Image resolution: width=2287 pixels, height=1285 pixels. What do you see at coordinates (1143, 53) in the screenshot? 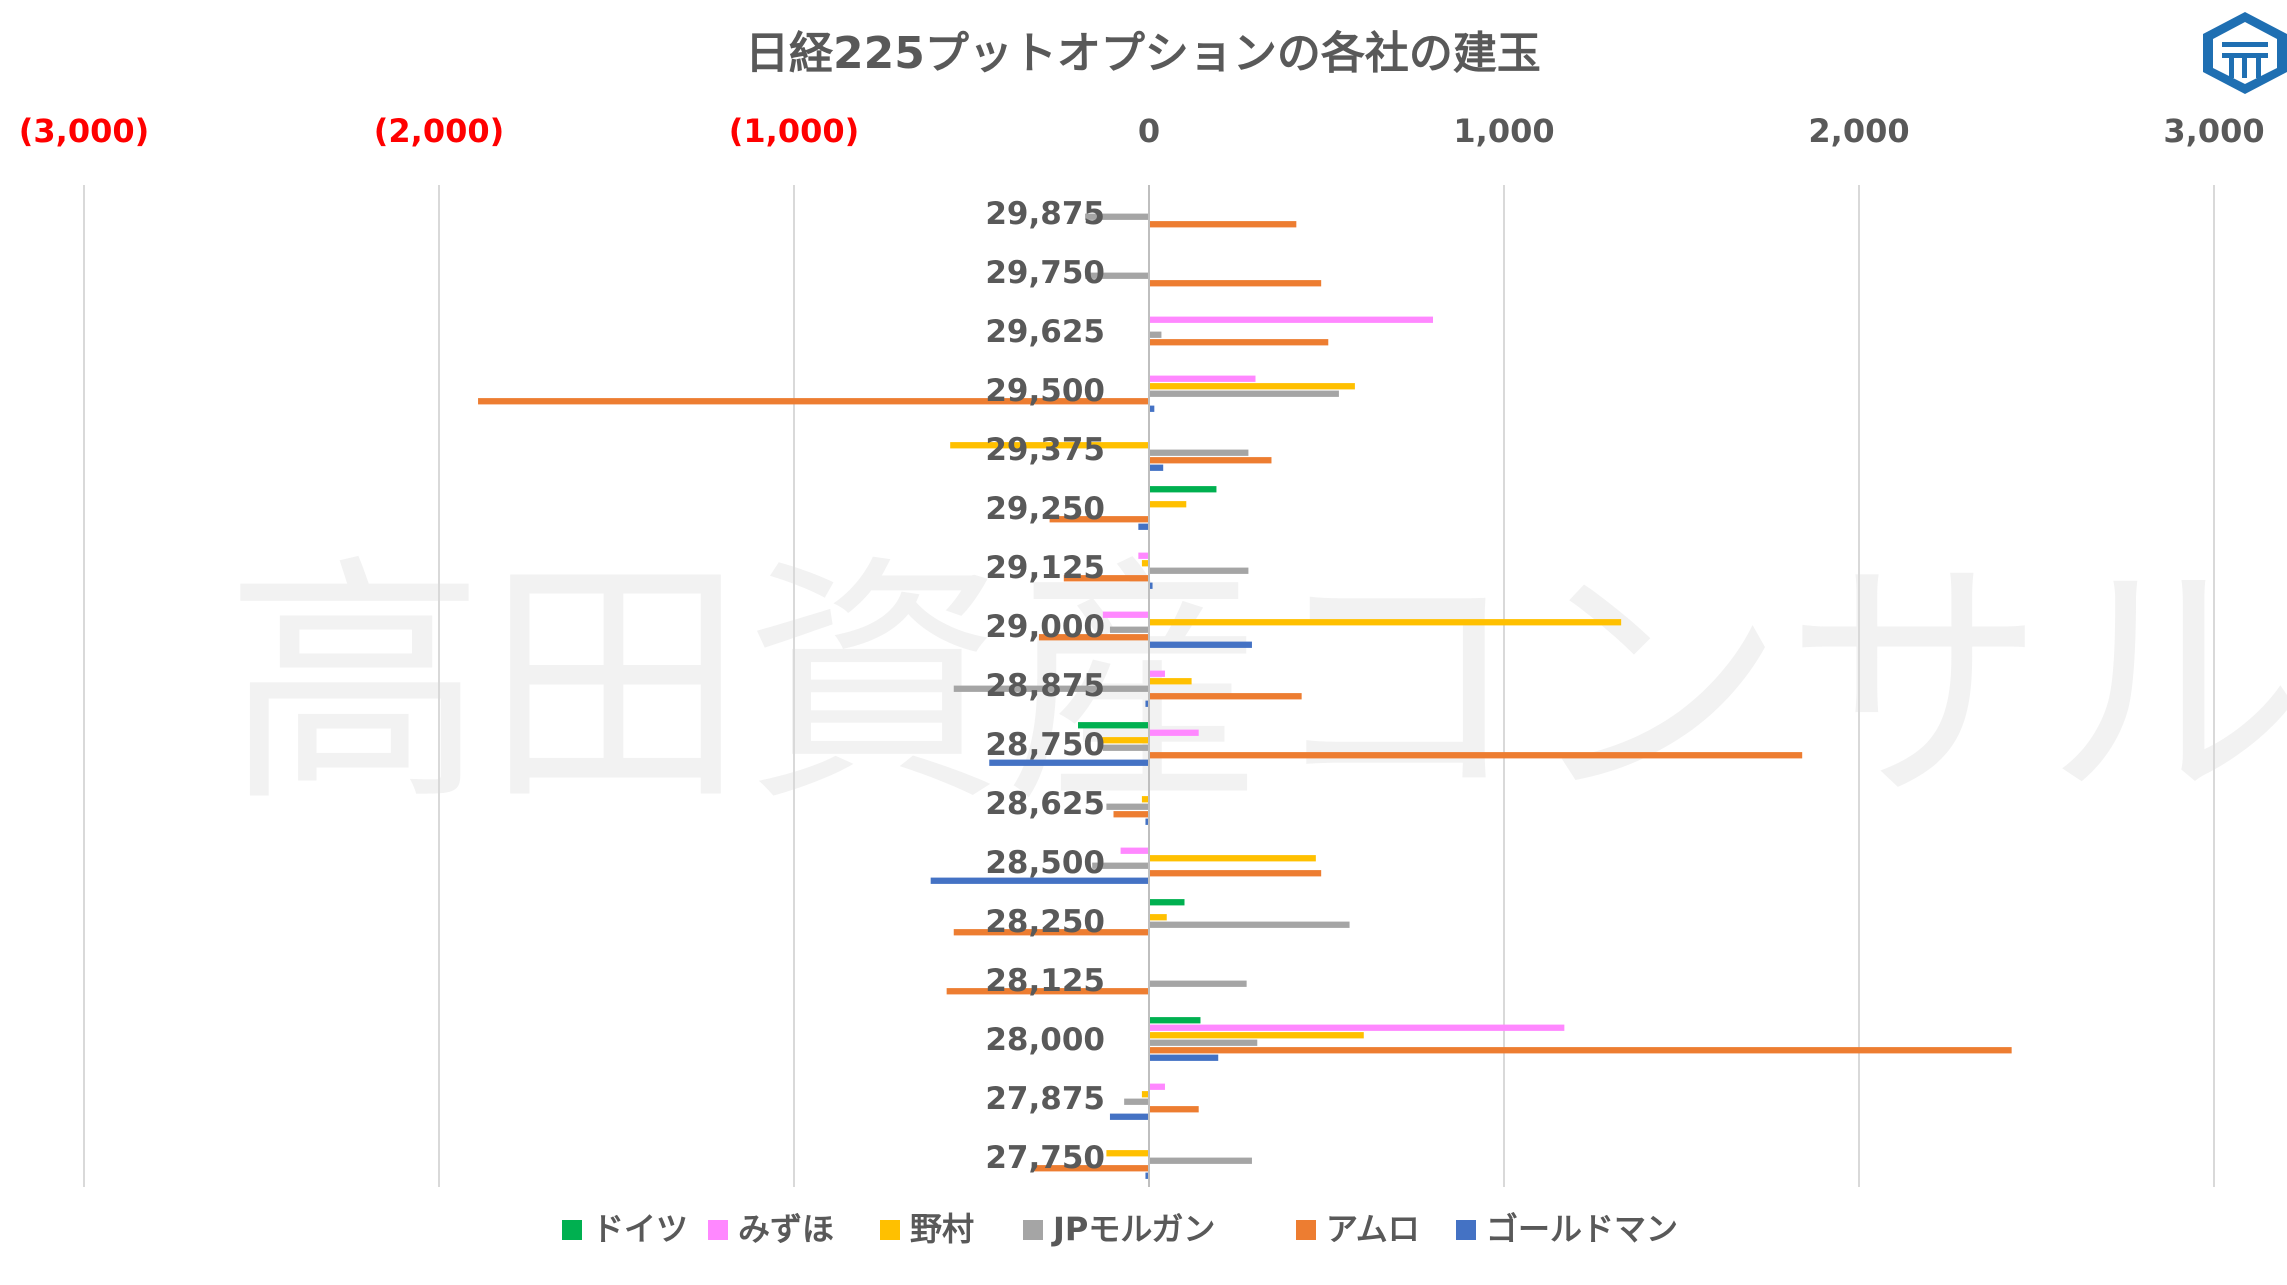
I see `chart-title: 日経225プットオプションの各社の建玉` at bounding box center [1143, 53].